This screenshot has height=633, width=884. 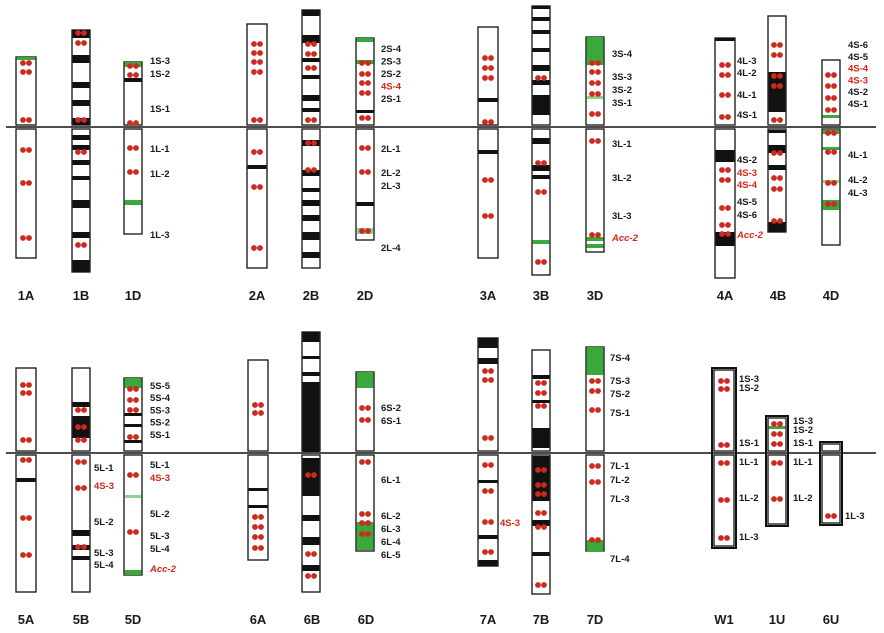 What do you see at coordinates (620, 358) in the screenshot?
I see `locus-label: 7S-4` at bounding box center [620, 358].